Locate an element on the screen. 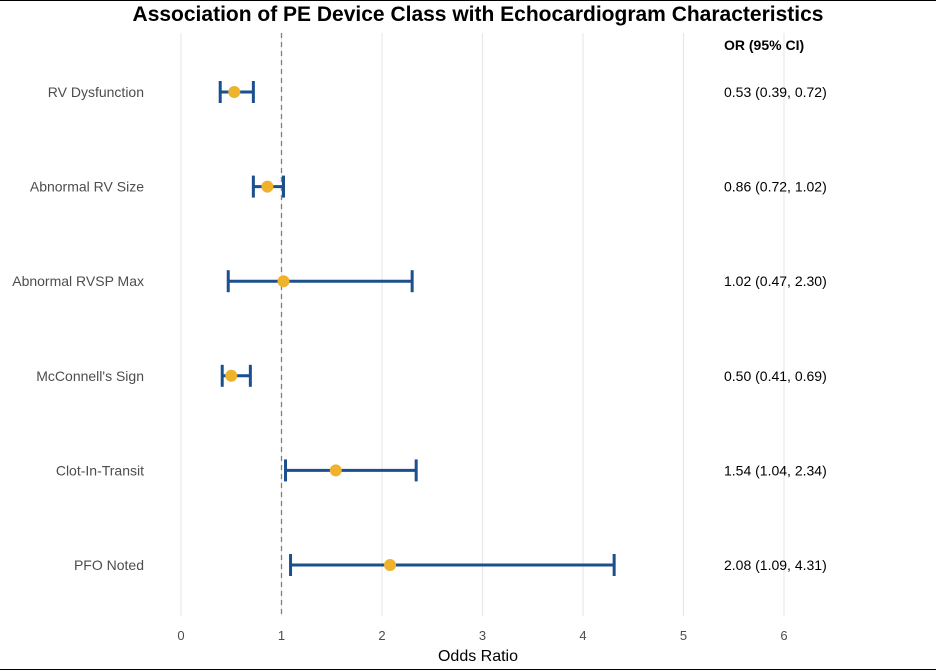 Image resolution: width=936 pixels, height=672 pixels. or-ci-text: 1.54 (1.04, 2.34) is located at coordinates (775, 470).